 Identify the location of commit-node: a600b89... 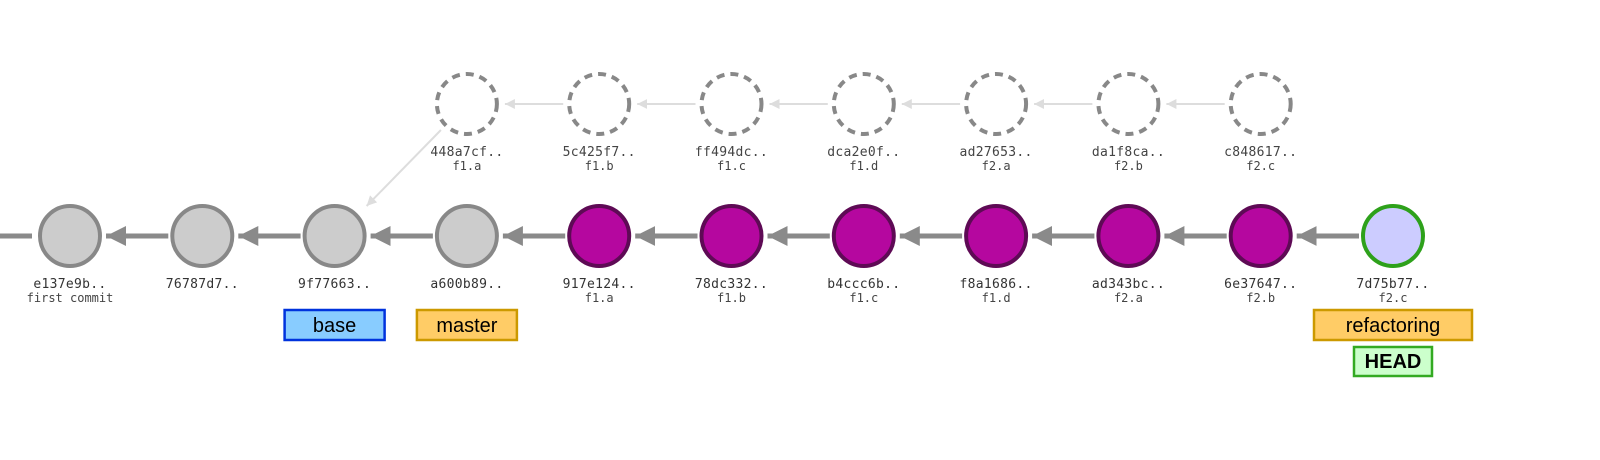
(466, 248).